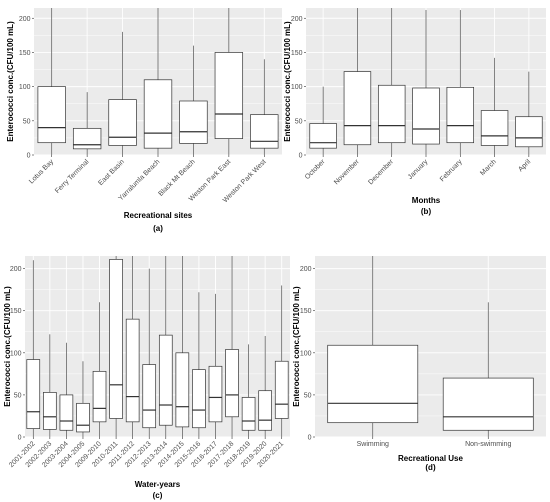  I want to click on panel-label: (d), so click(430, 467).